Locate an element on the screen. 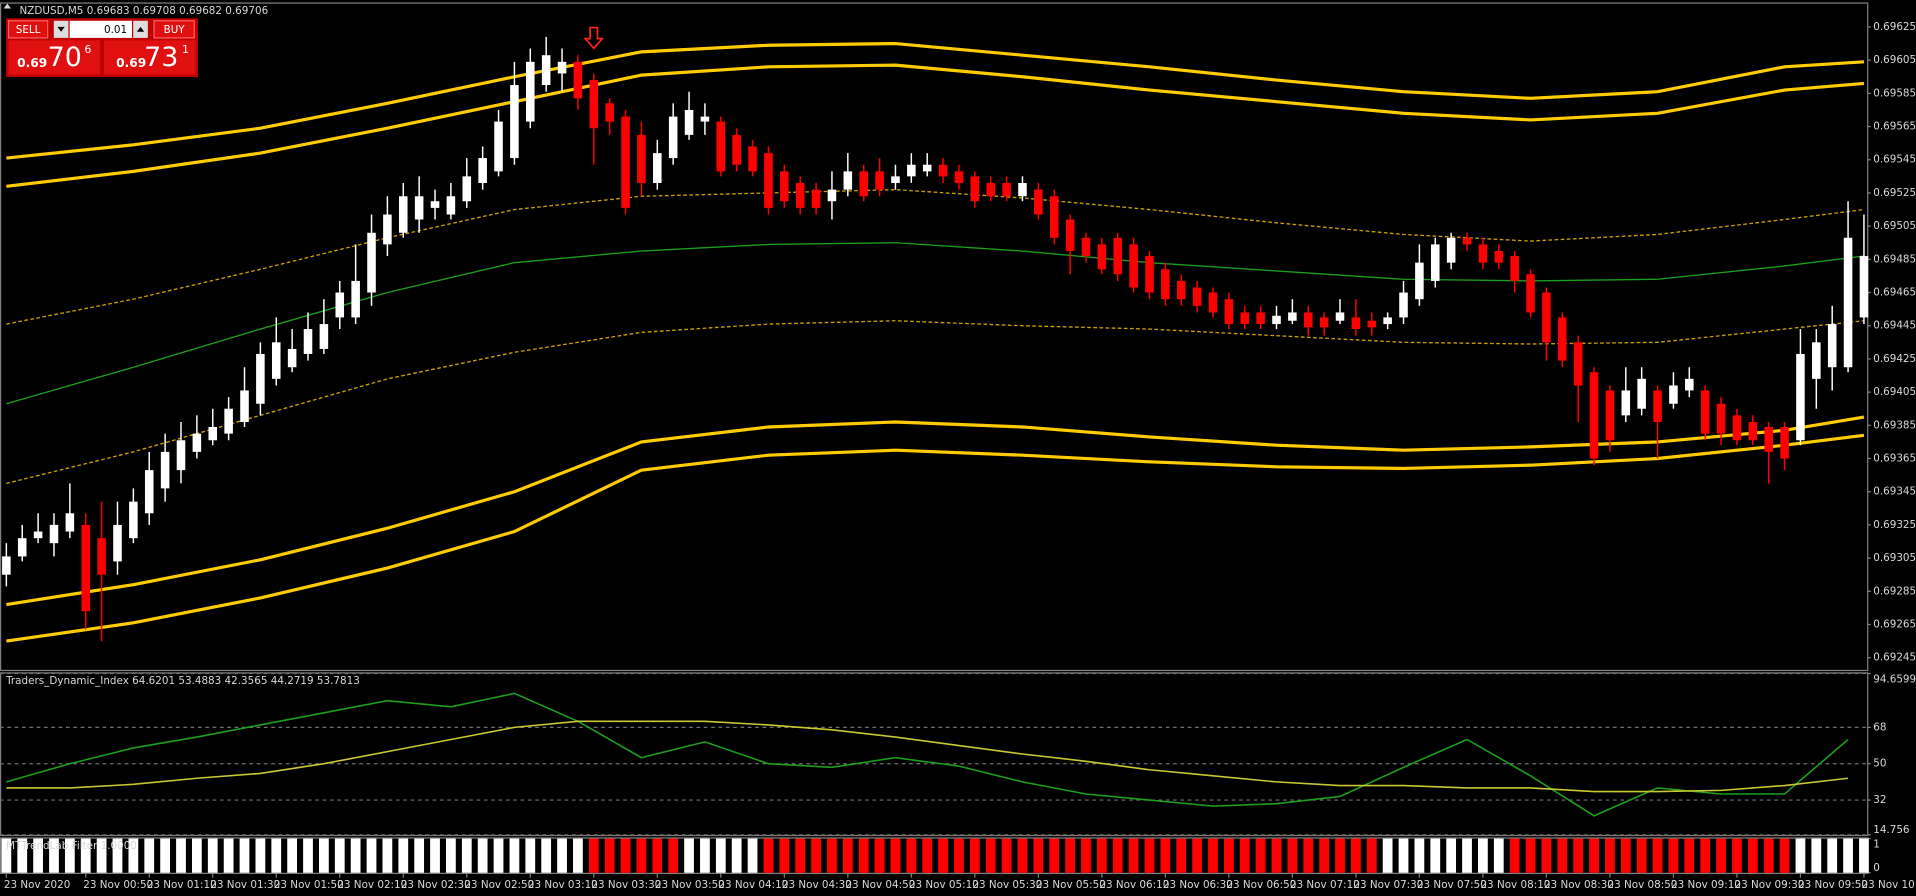  y-tick-label: 0.69285 is located at coordinates (1894, 591).